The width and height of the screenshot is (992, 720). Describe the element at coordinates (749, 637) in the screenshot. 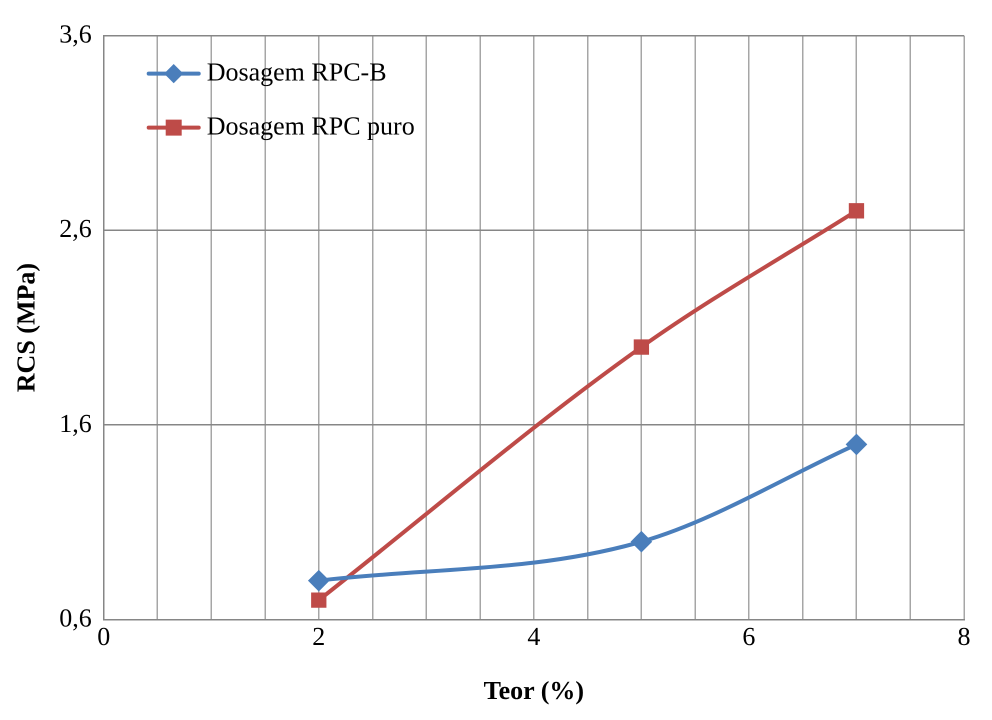

I see `x-tick-label: 6` at that location.